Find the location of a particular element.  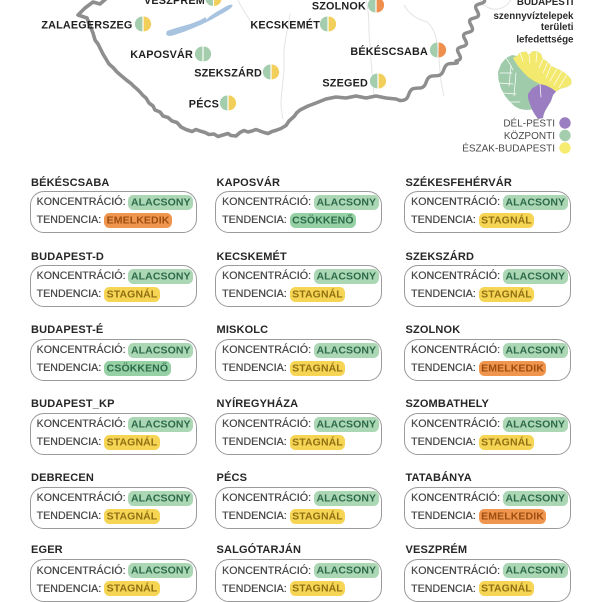

svg-text: DÉL-PESTI is located at coordinates (529, 123).